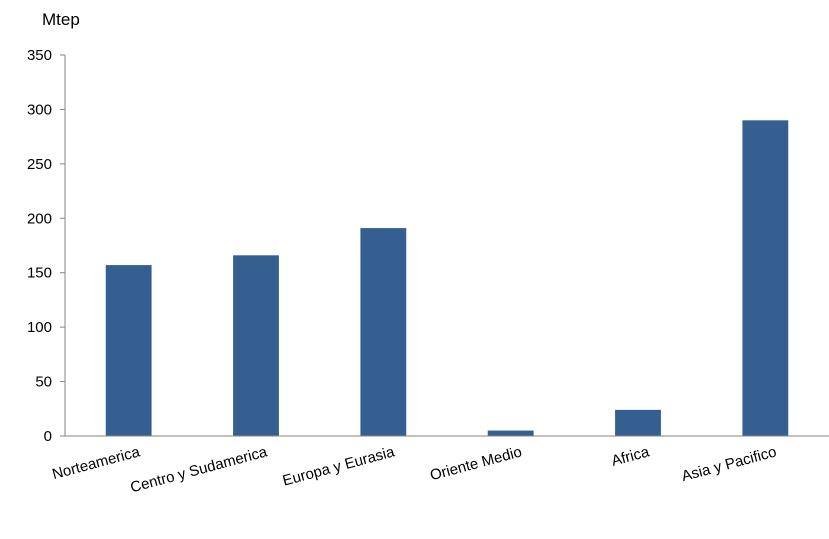 This screenshot has width=829, height=539. Describe the element at coordinates (510, 433) in the screenshot. I see `bar-oriente-medio` at that location.